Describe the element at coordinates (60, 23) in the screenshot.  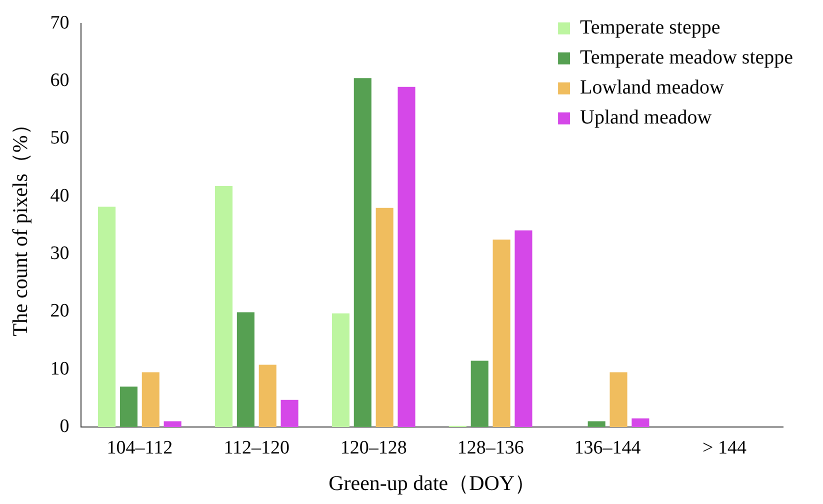
I see `y-tick-label: 70` at that location.